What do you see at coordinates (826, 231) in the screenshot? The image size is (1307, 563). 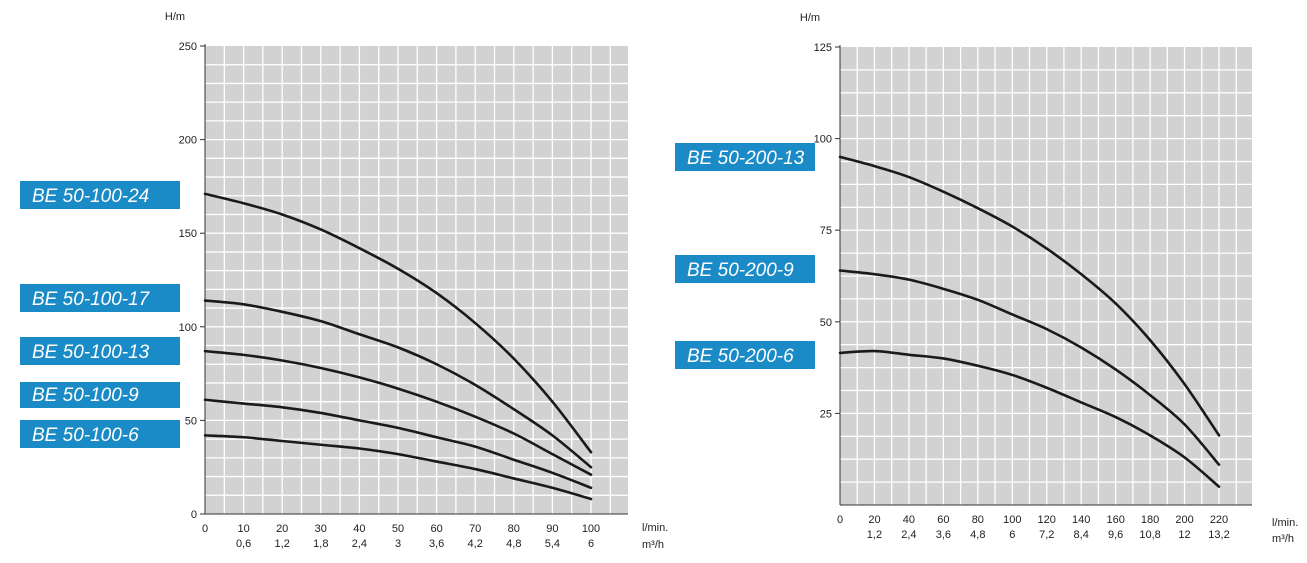 I see `y-tick-label: 75` at bounding box center [826, 231].